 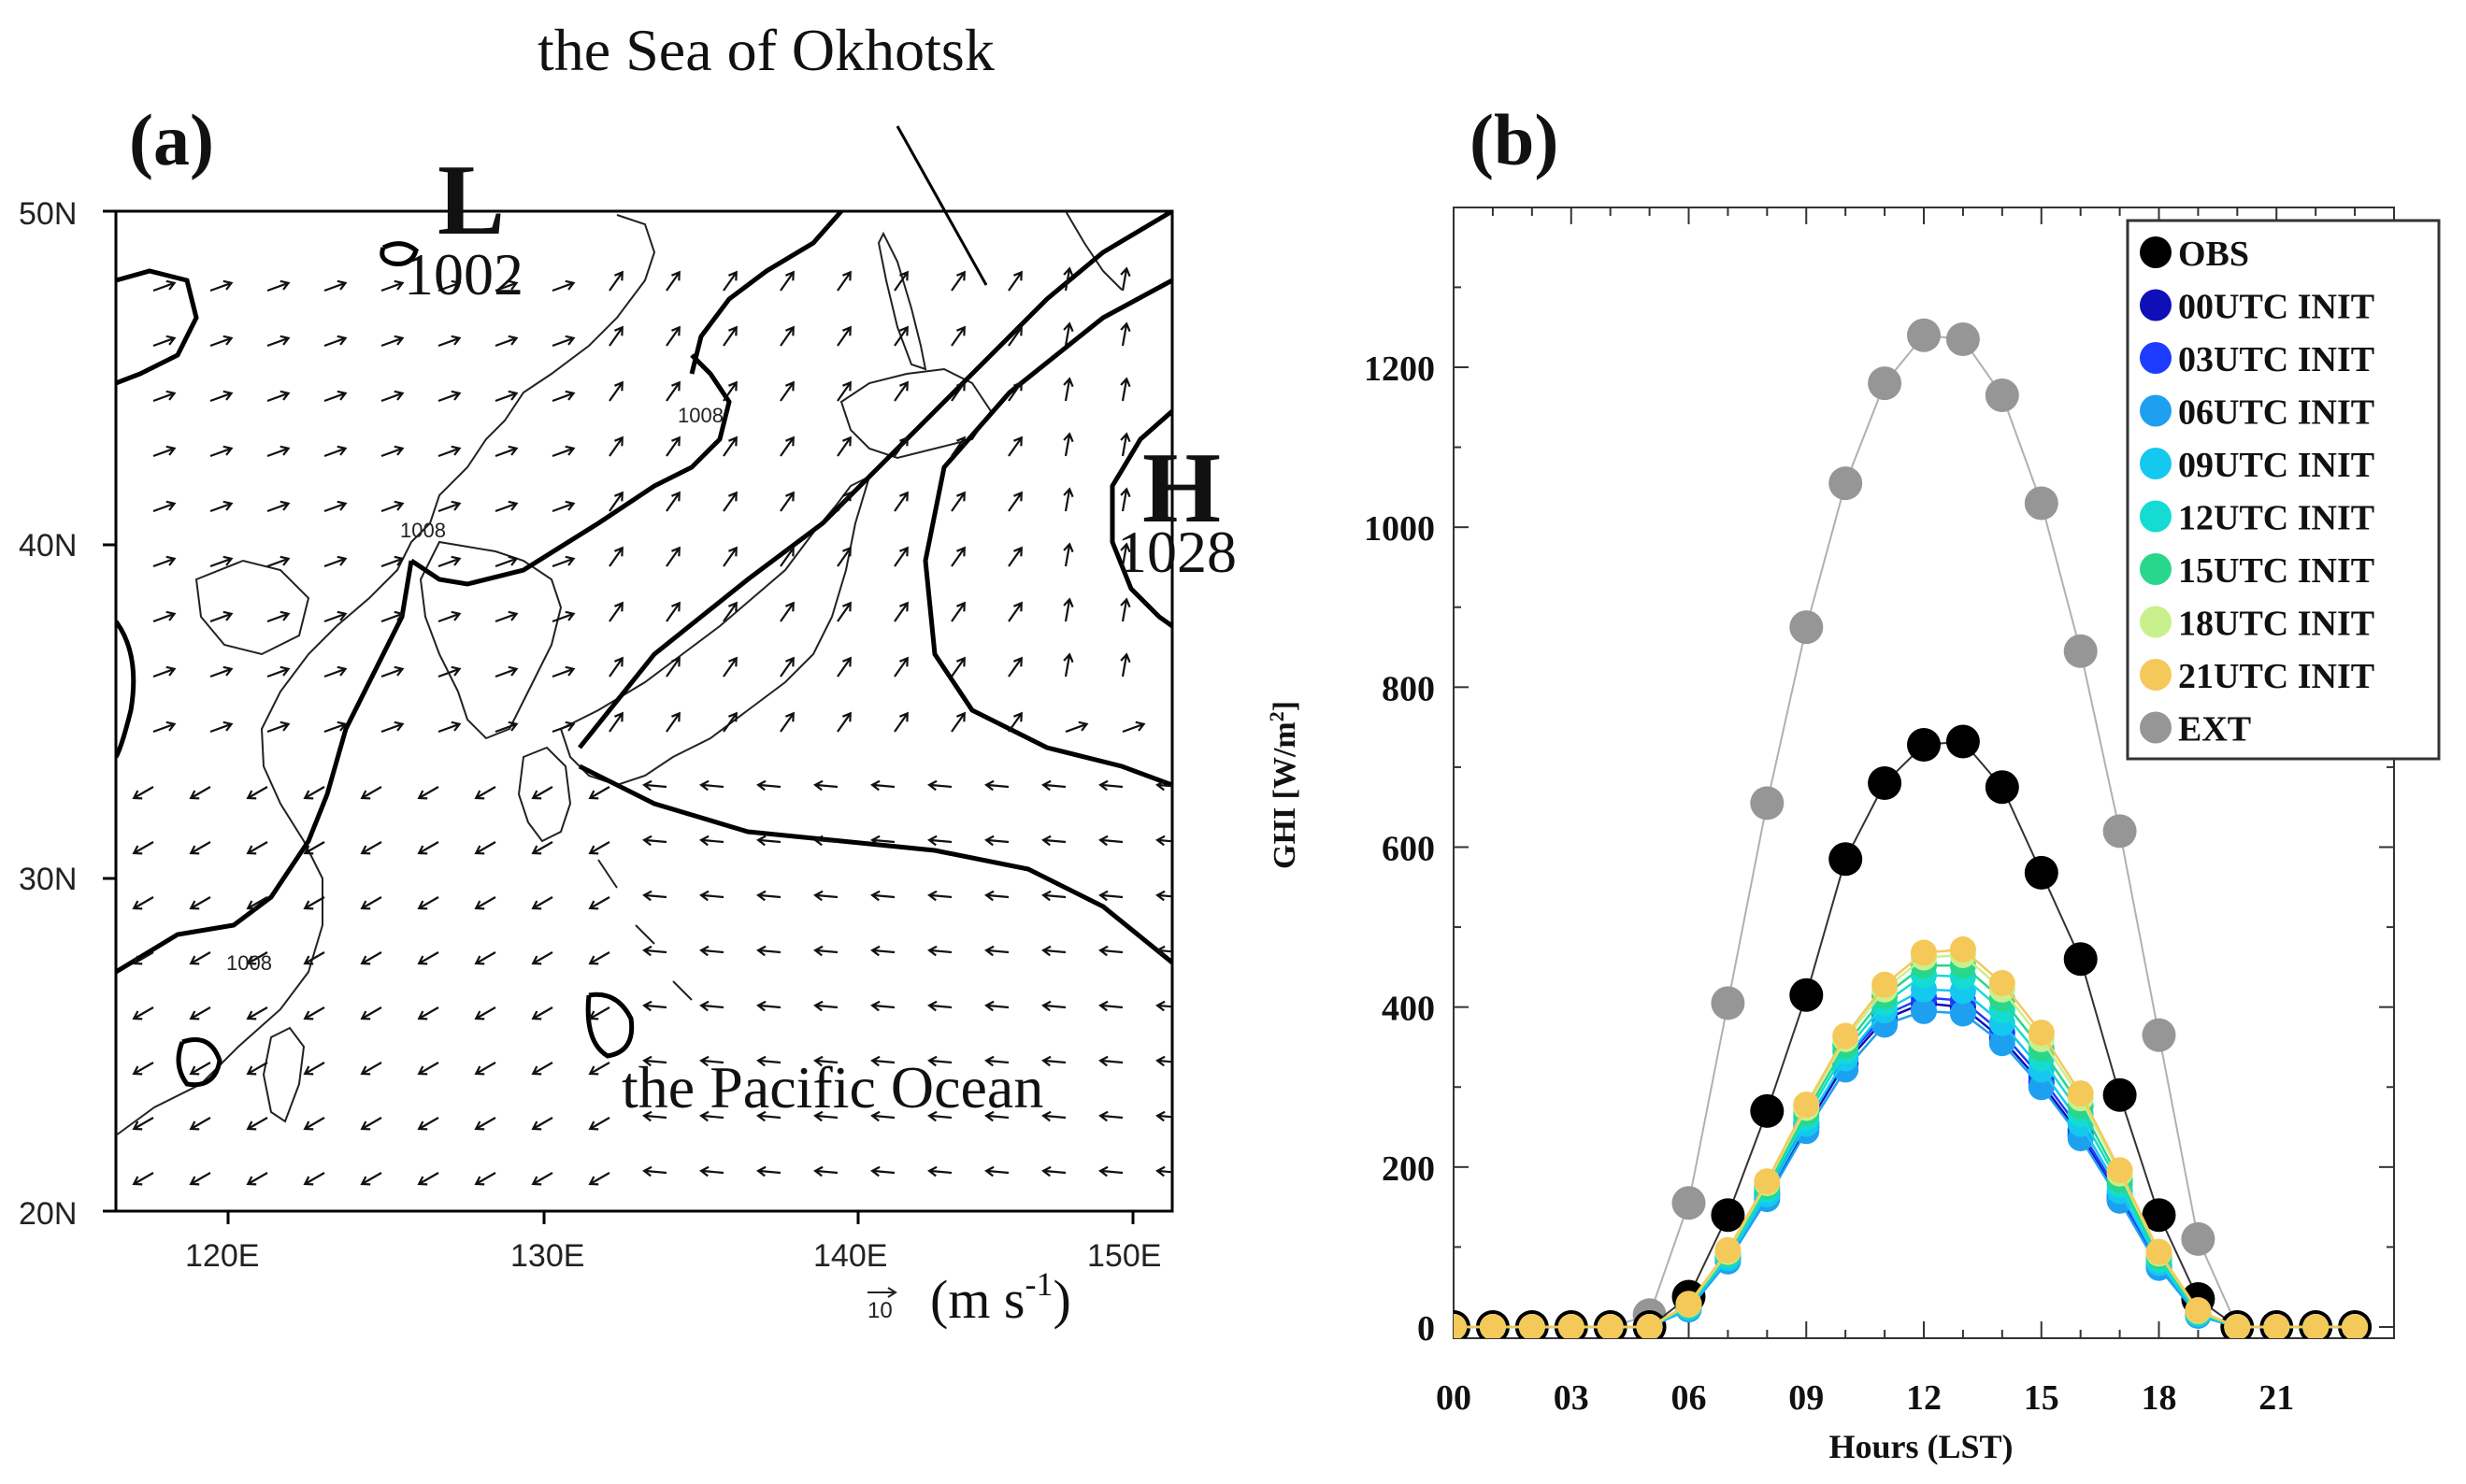 I want to click on high-pressure-value: 1028, so click(x=1177, y=552).